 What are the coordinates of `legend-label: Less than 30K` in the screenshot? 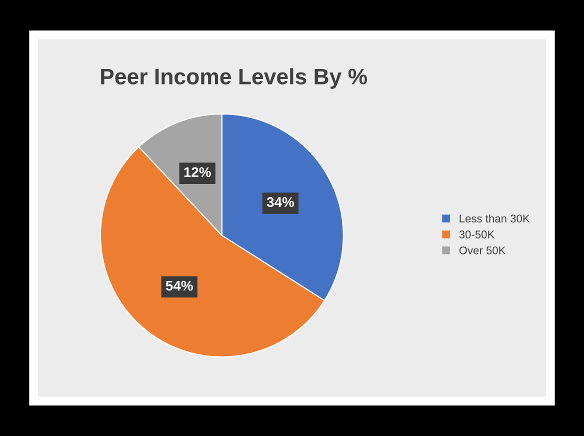 It's located at (495, 218).